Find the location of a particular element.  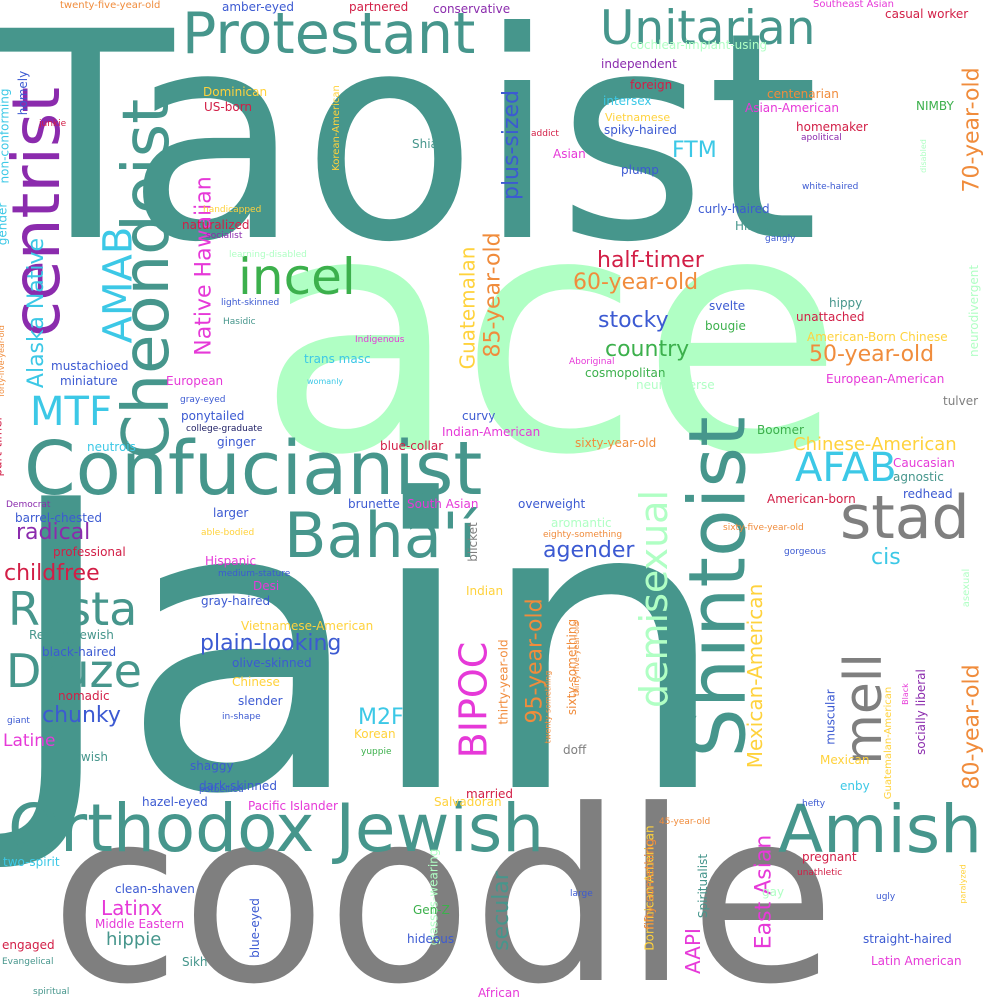

word-71: spiky-haired is located at coordinates (640, 130).